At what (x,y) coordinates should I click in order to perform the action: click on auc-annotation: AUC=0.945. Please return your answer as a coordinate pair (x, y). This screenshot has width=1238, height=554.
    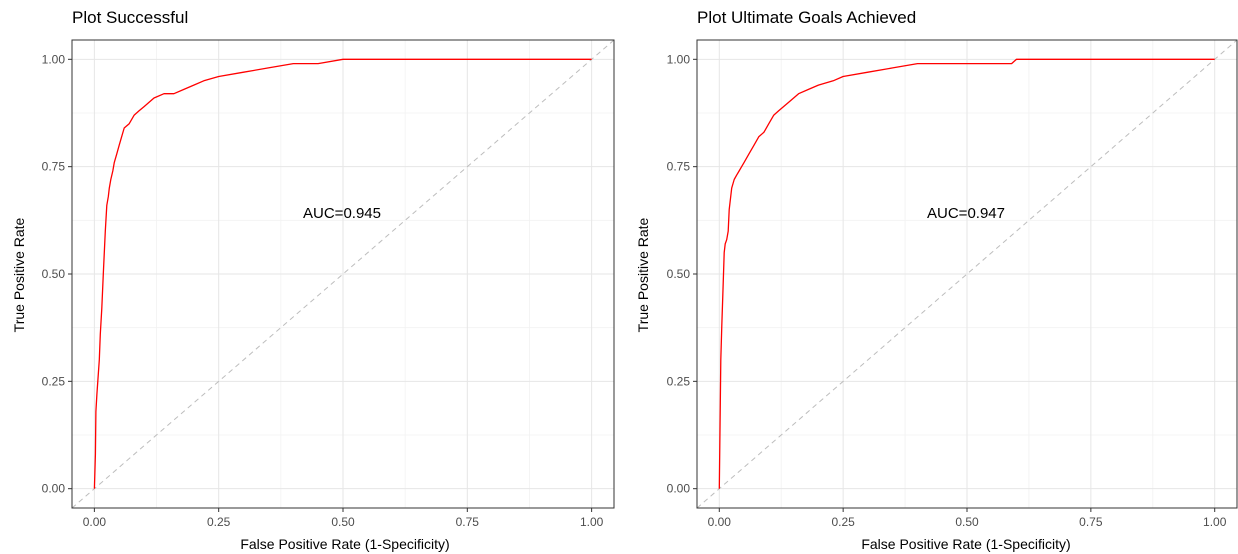
    Looking at the image, I should click on (342, 213).